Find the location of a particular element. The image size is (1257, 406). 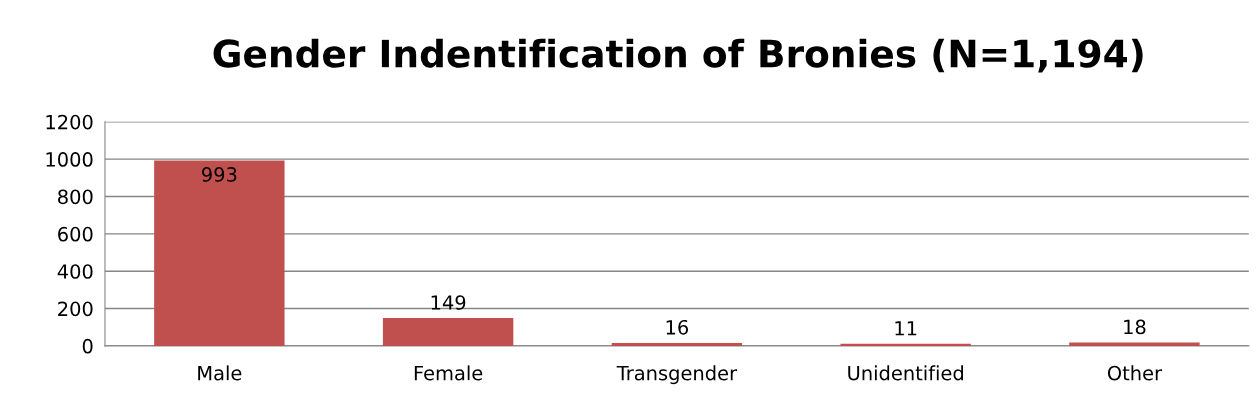

x-tick-label: Unidentified is located at coordinates (905, 373).